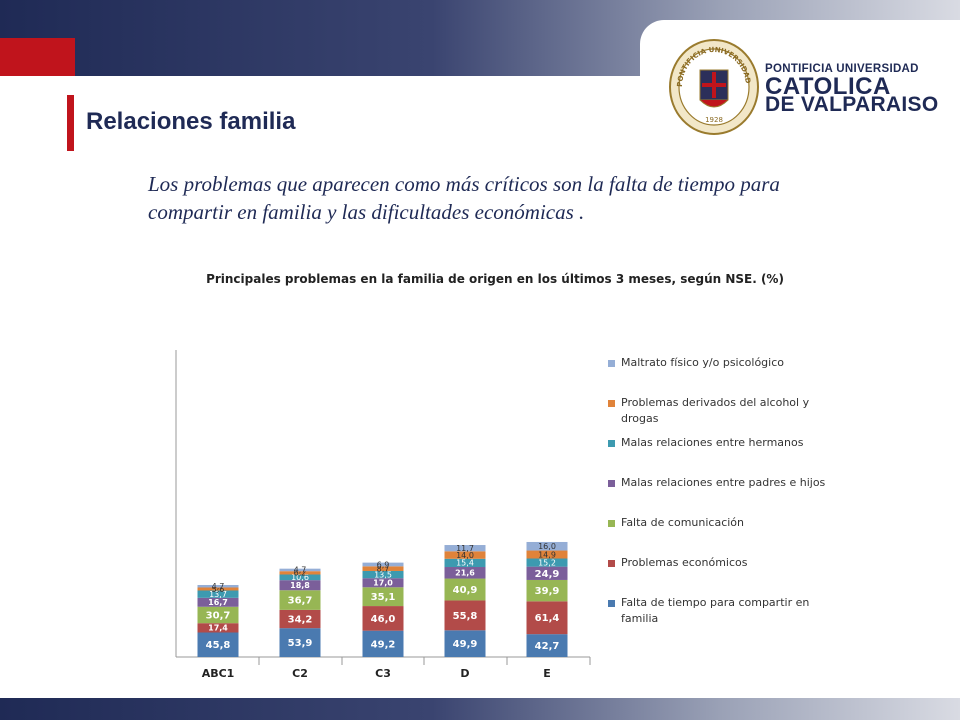 Image resolution: width=960 pixels, height=720 pixels. What do you see at coordinates (852, 104) in the screenshot?
I see `university-name-line3: DE VALPARAISO` at bounding box center [852, 104].